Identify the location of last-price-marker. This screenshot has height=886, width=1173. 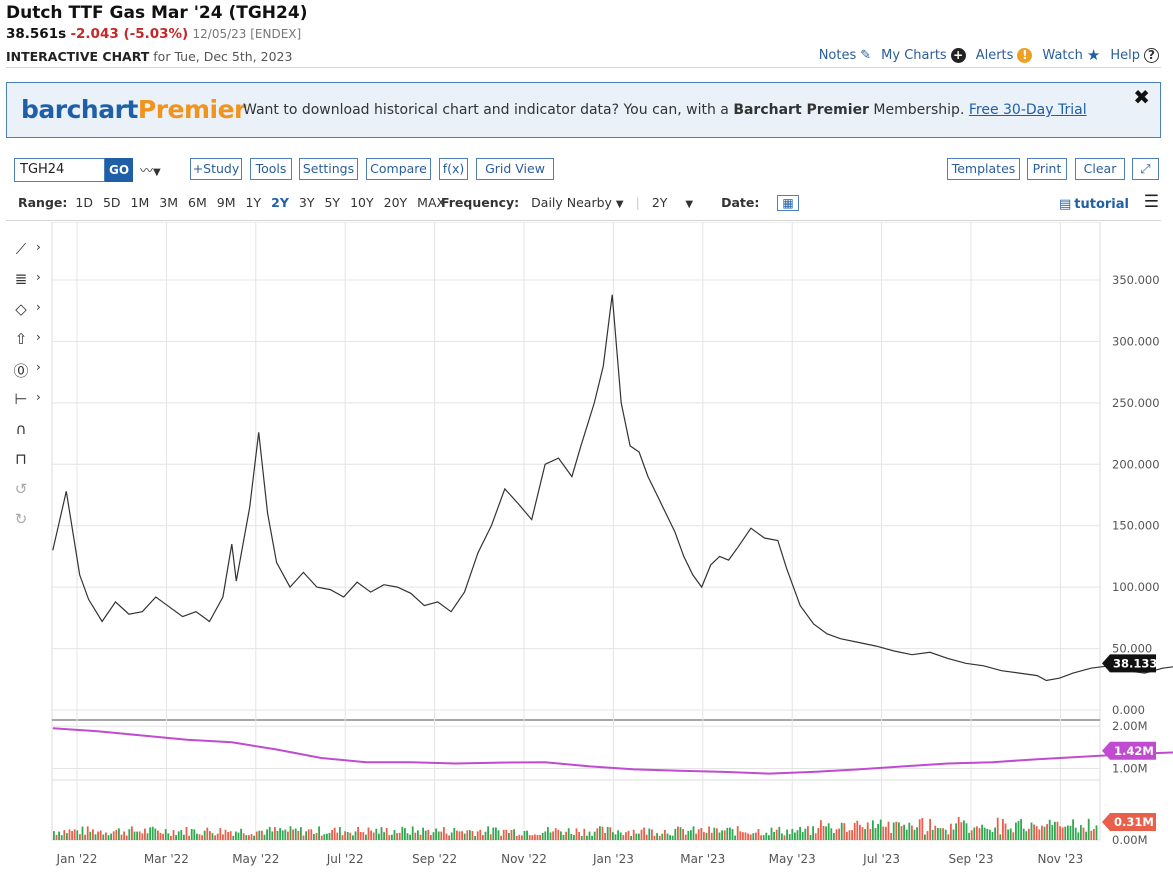
(1129, 663).